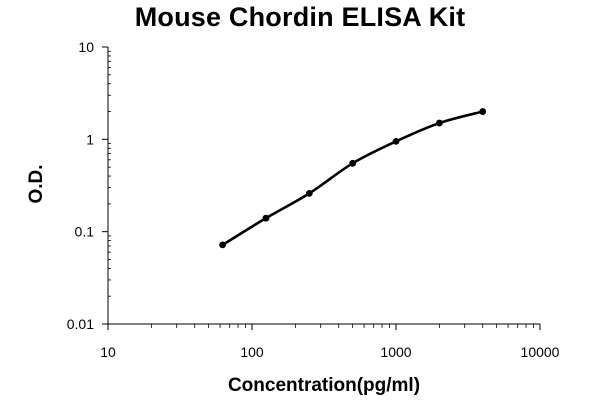  Describe the element at coordinates (395, 352) in the screenshot. I see `x-tick-label: 1000` at that location.